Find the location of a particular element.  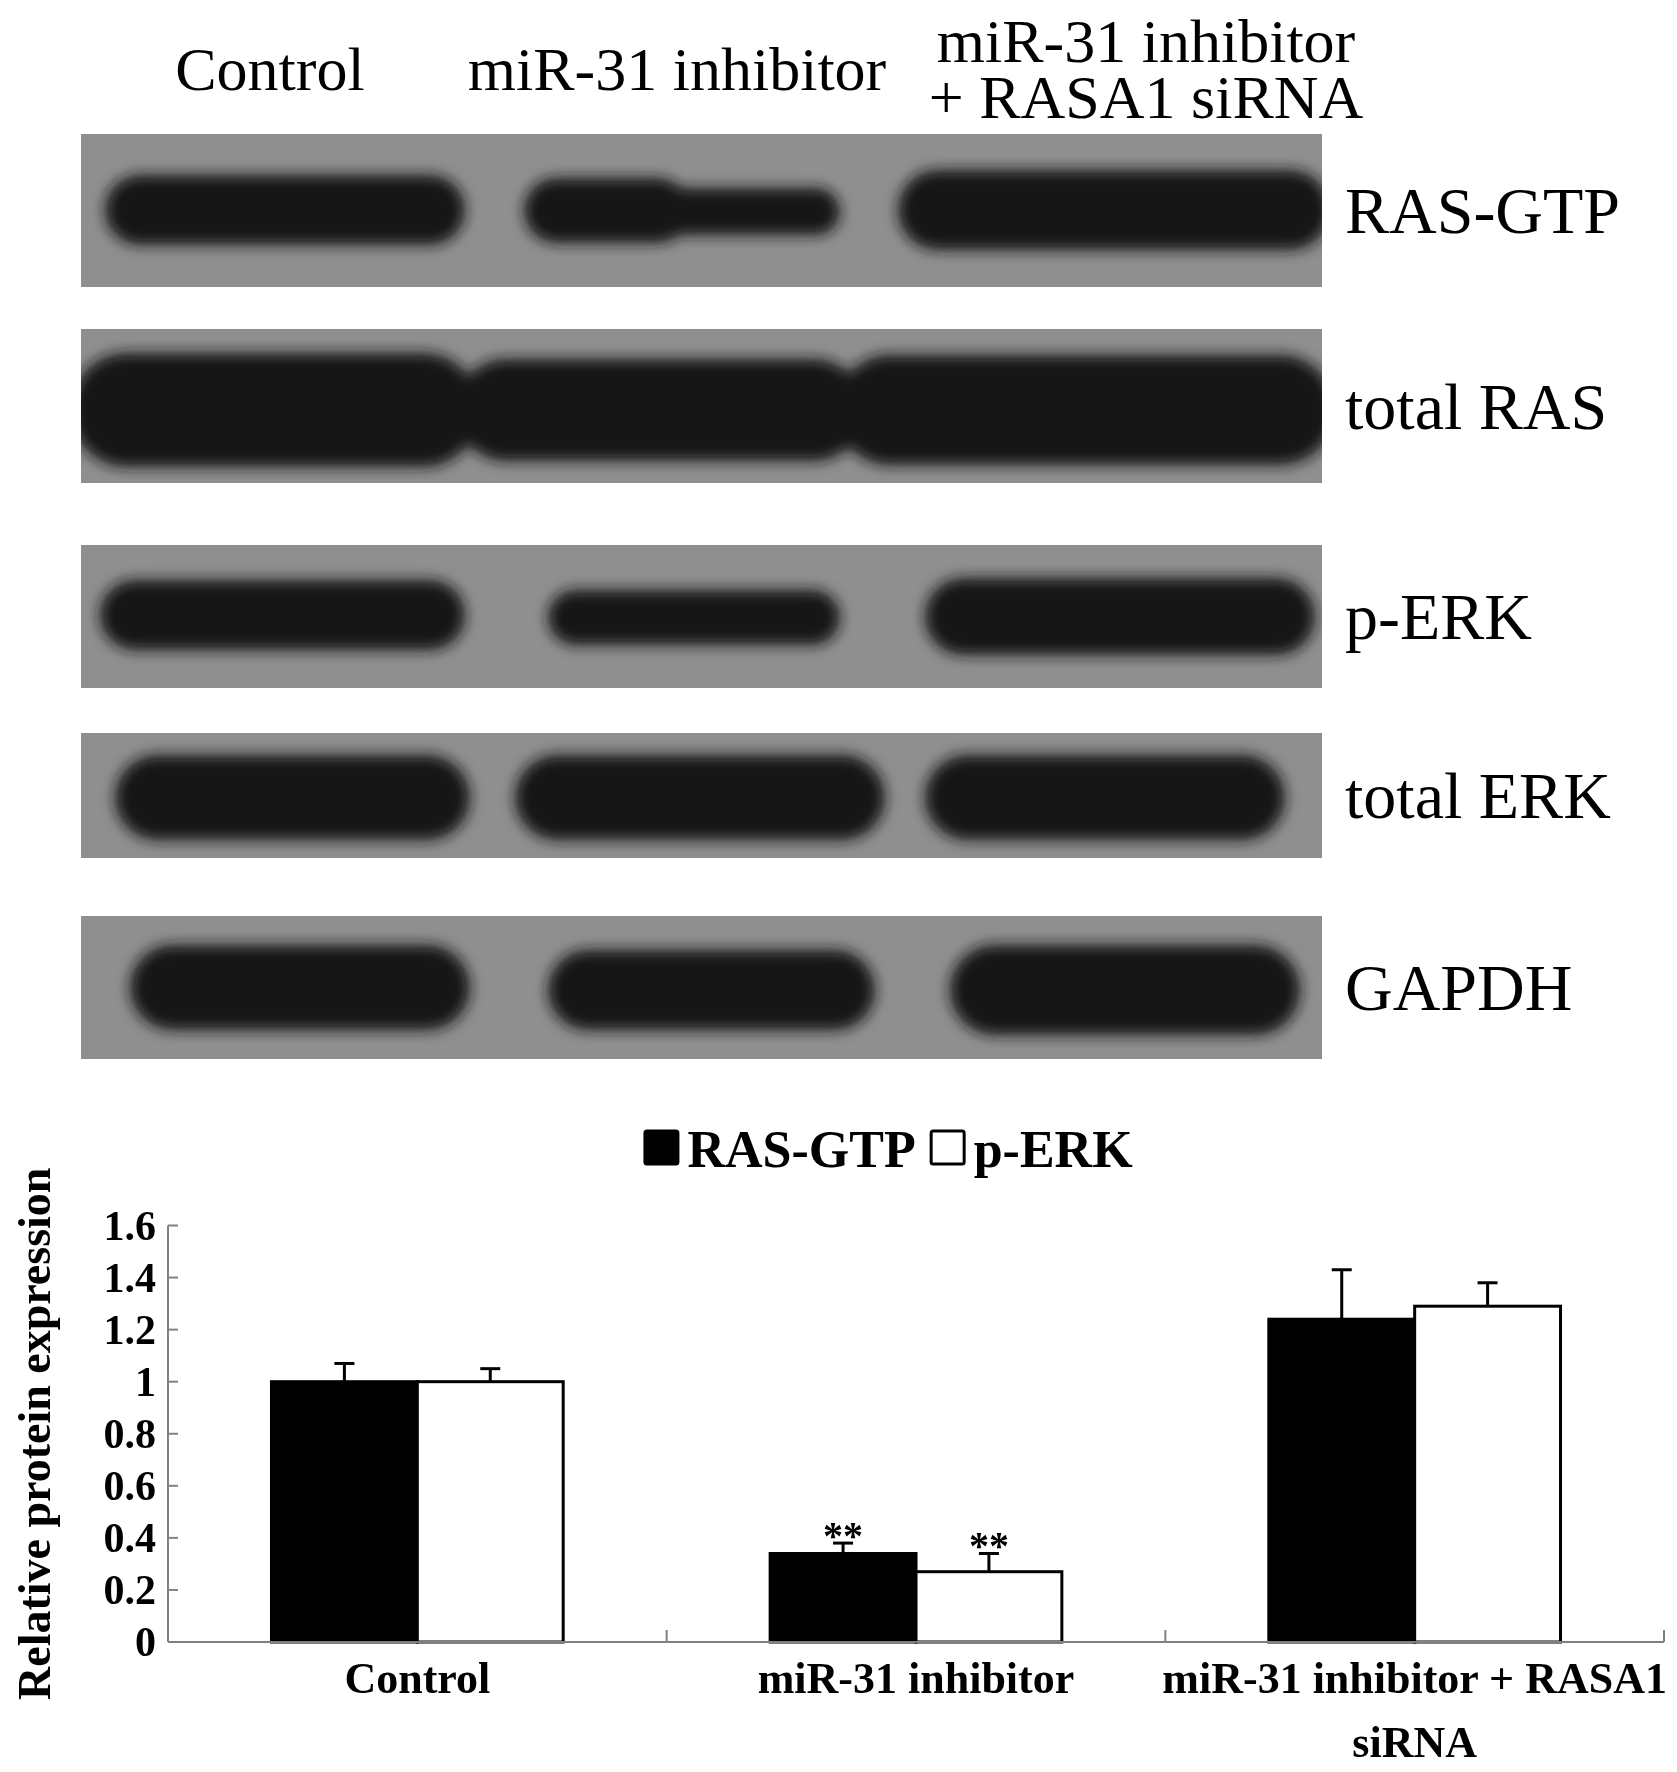

category-label: total ERK is located at coordinates (1478, 795).